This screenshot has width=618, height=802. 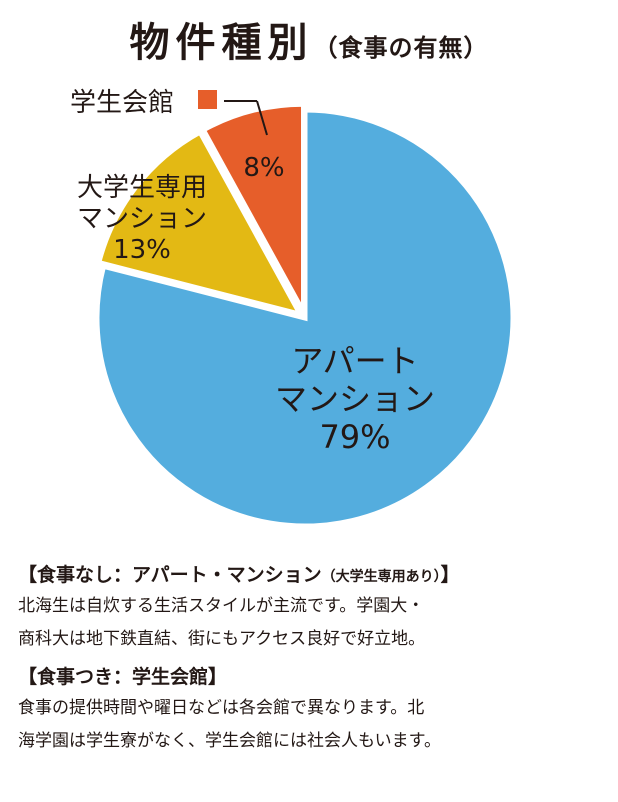 What do you see at coordinates (229, 741) in the screenshot?
I see `note-line: 海学園は学生寮がなく、学生会館には社会人もいます。` at bounding box center [229, 741].